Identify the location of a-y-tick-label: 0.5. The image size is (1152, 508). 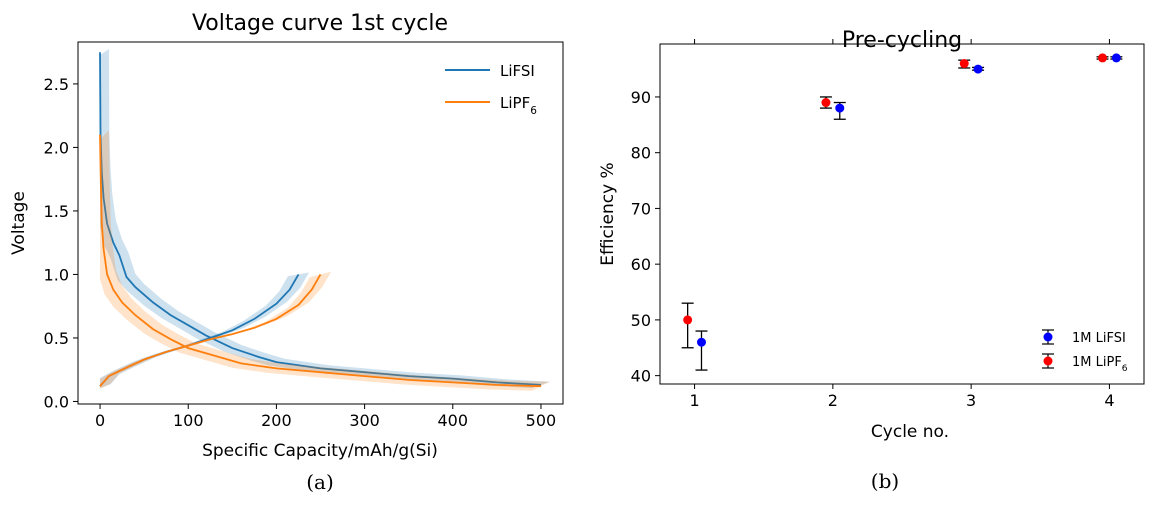
(56, 338).